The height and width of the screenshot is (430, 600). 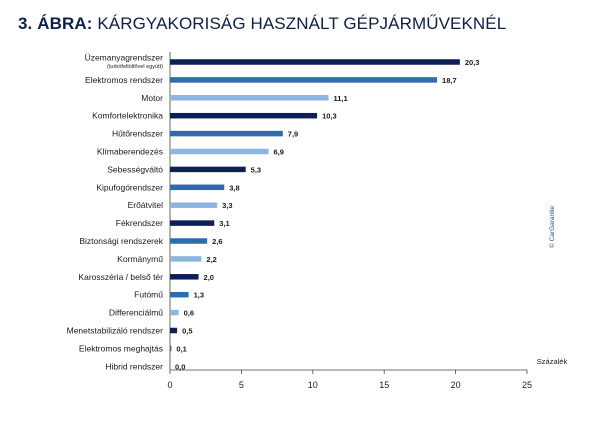 What do you see at coordinates (241, 385) in the screenshot?
I see `x-tick-label: 5` at bounding box center [241, 385].